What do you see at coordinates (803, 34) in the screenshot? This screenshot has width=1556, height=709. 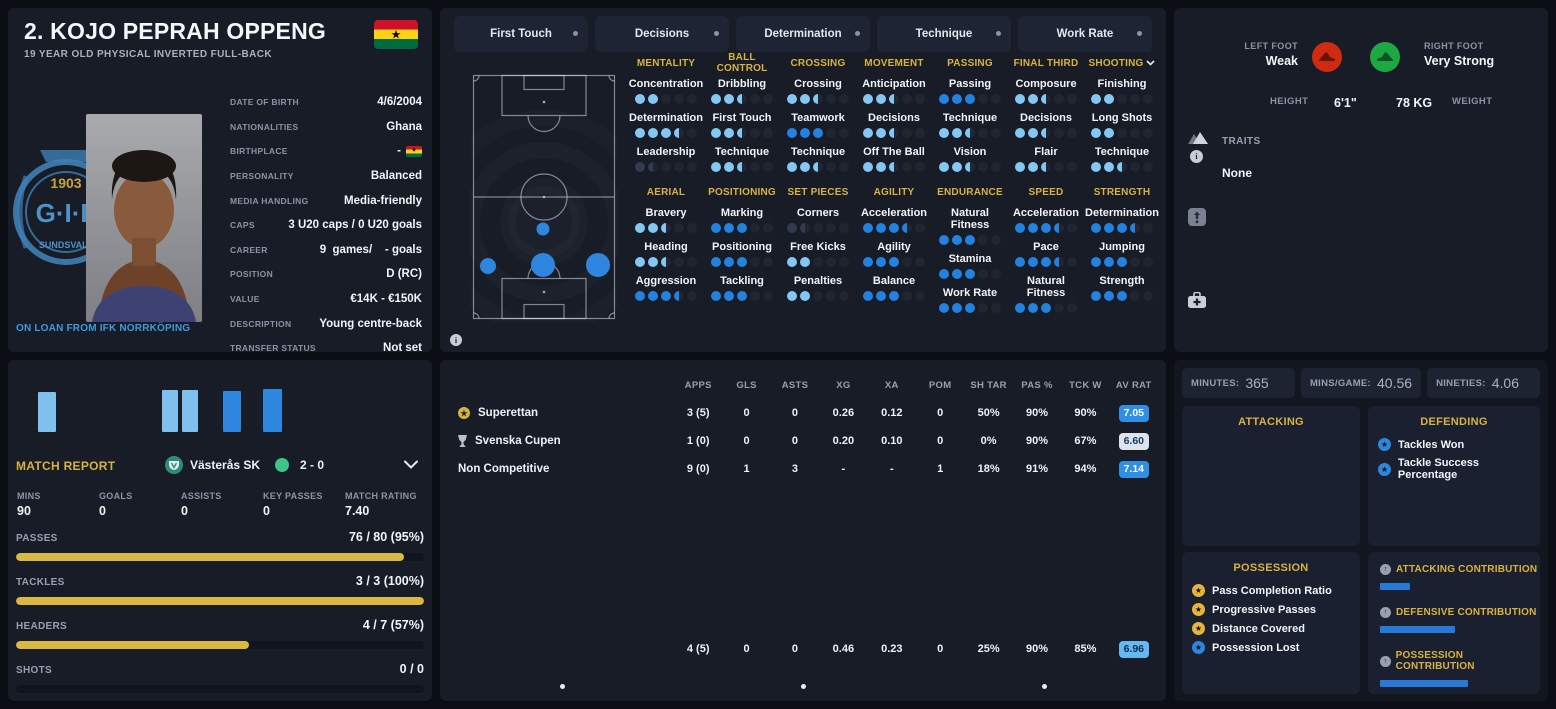 I see `ability-pill: Determination` at bounding box center [803, 34].